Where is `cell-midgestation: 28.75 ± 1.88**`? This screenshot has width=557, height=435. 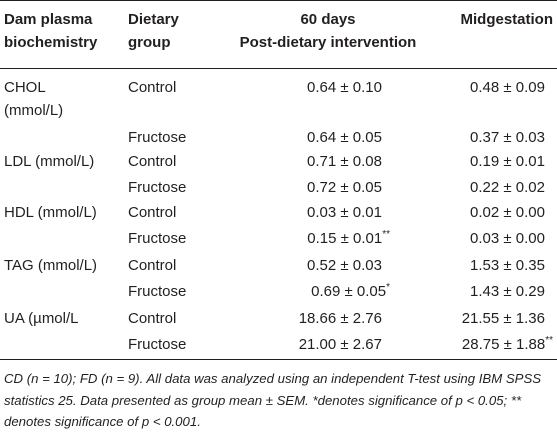
cell-midgestation: 28.75 ± 1.88** is located at coordinates (471, 344).